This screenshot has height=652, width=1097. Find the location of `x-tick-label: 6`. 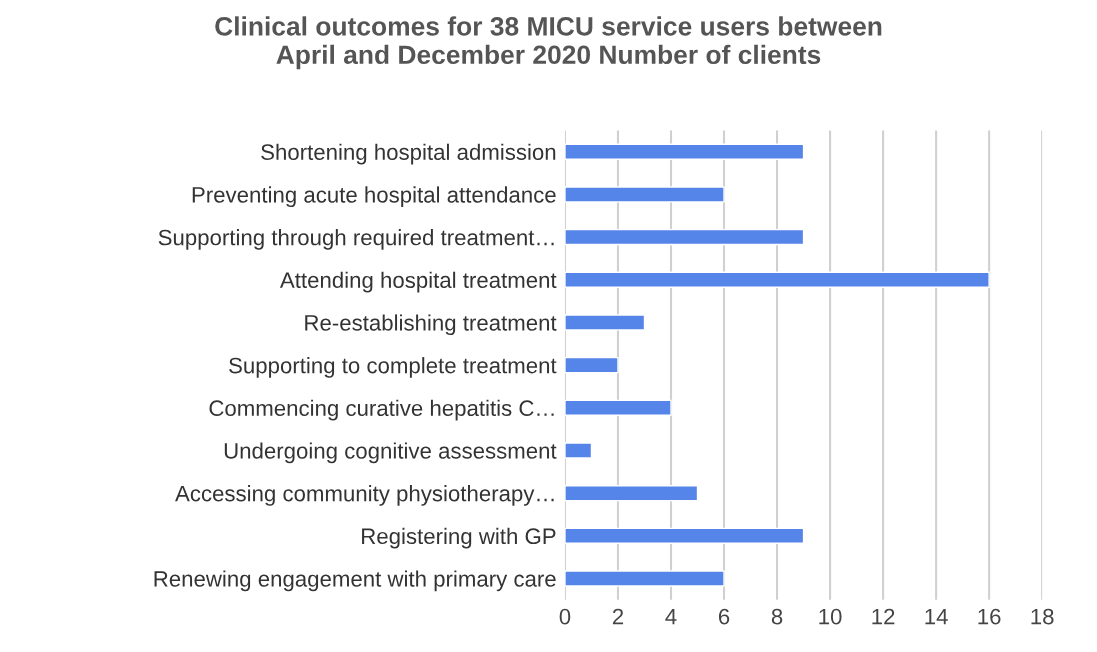

x-tick-label: 6 is located at coordinates (724, 616).